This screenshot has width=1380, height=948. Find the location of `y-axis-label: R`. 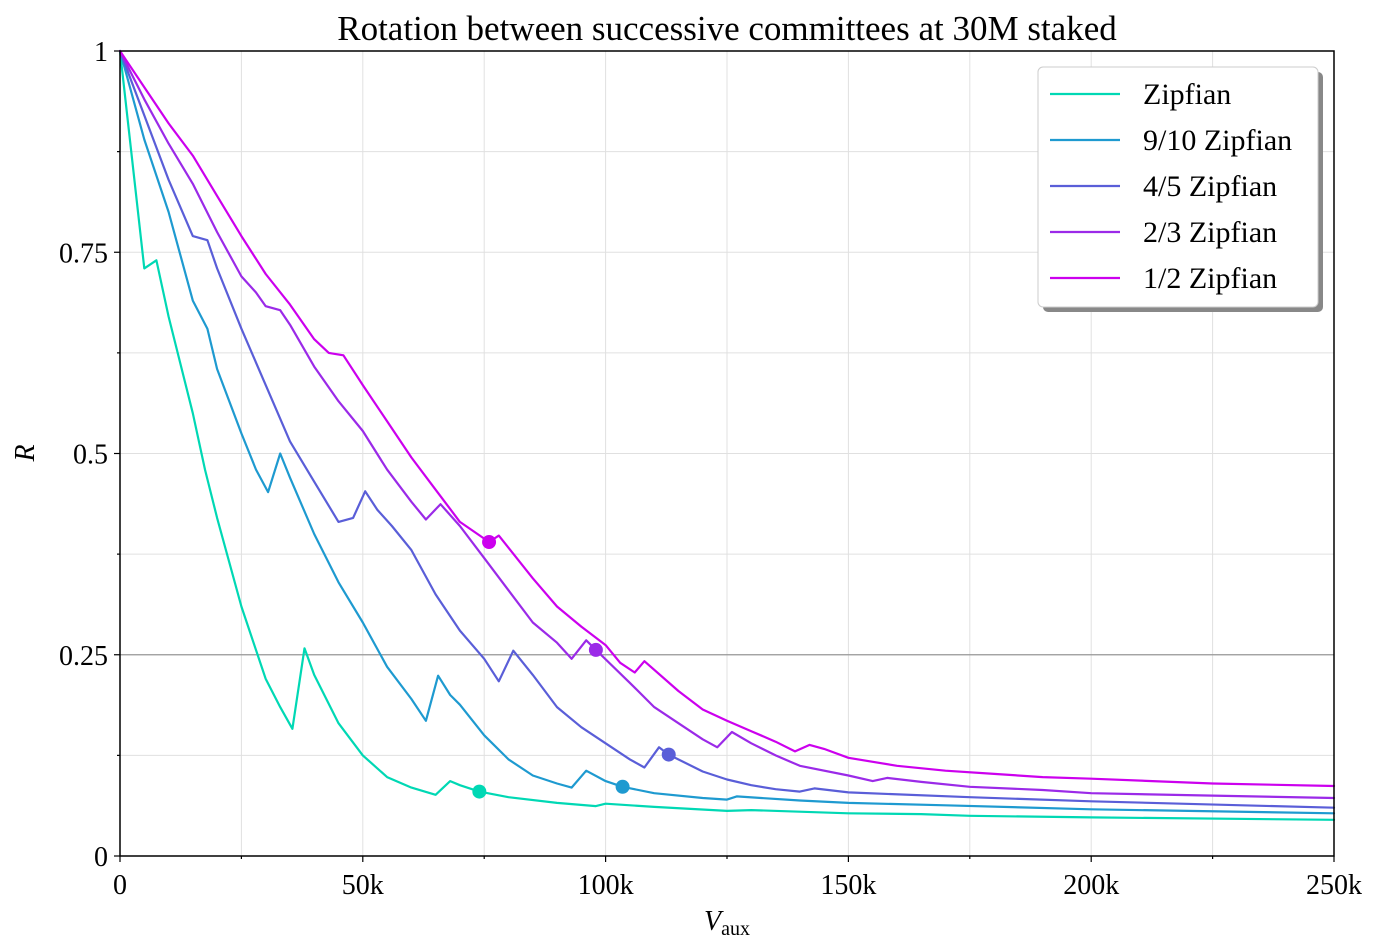

y-axis-label: R is located at coordinates (25, 453).